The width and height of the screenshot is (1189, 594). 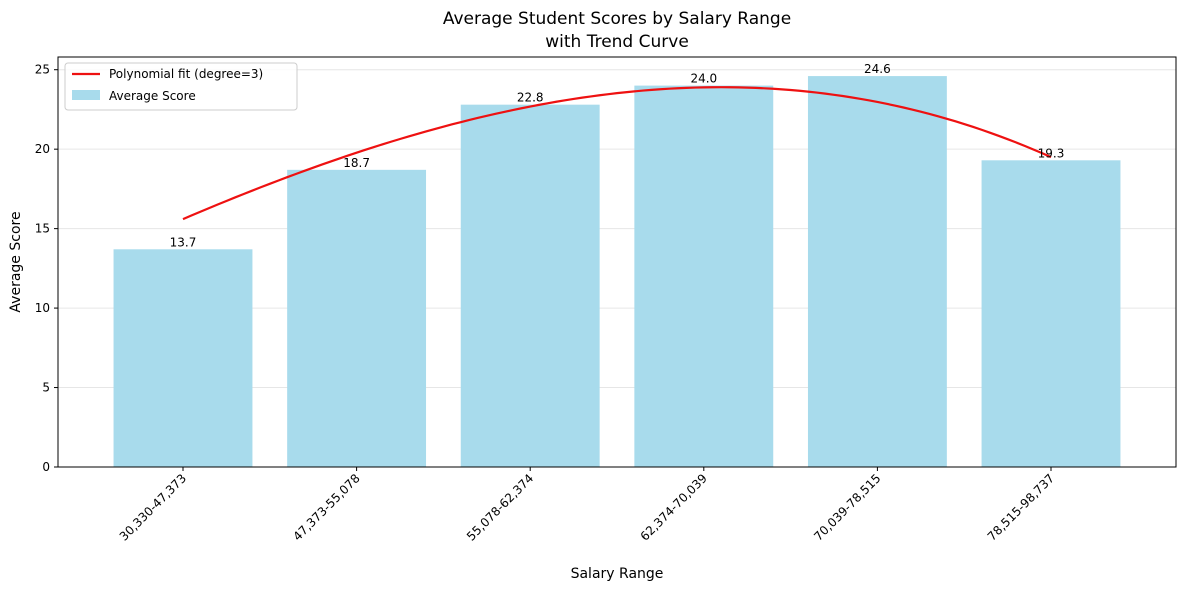 I want to click on chart-title: Average Student Scores by Salary Range, so click(x=617, y=19).